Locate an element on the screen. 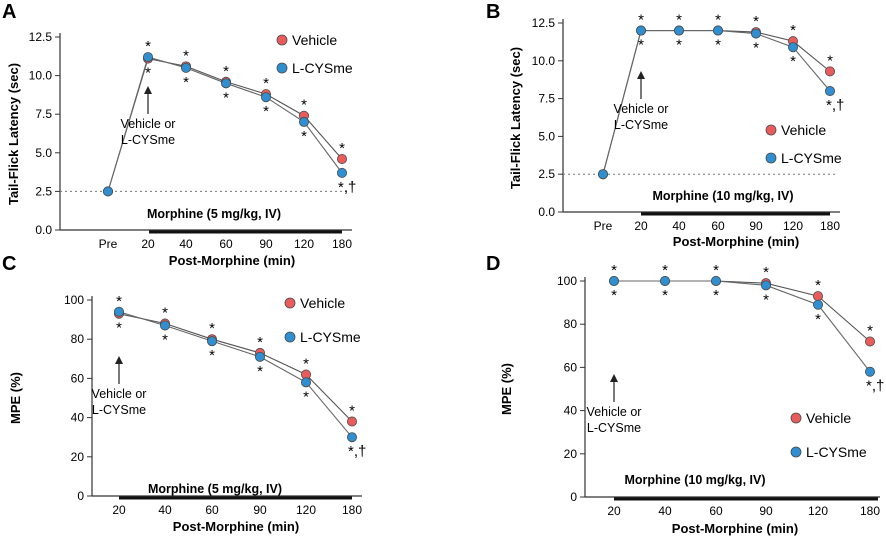 The image size is (886, 545). y-tick-label: 0.0 is located at coordinates (546, 212).